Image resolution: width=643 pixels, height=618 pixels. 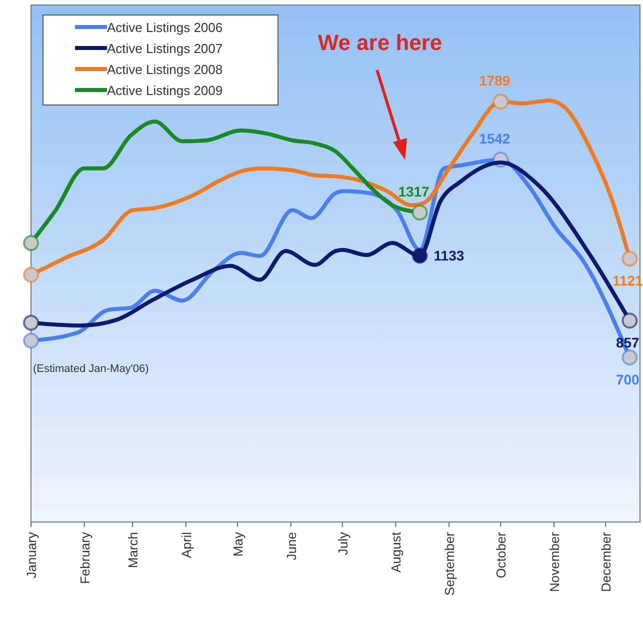 What do you see at coordinates (238, 544) in the screenshot?
I see `x-tick-label: May` at bounding box center [238, 544].